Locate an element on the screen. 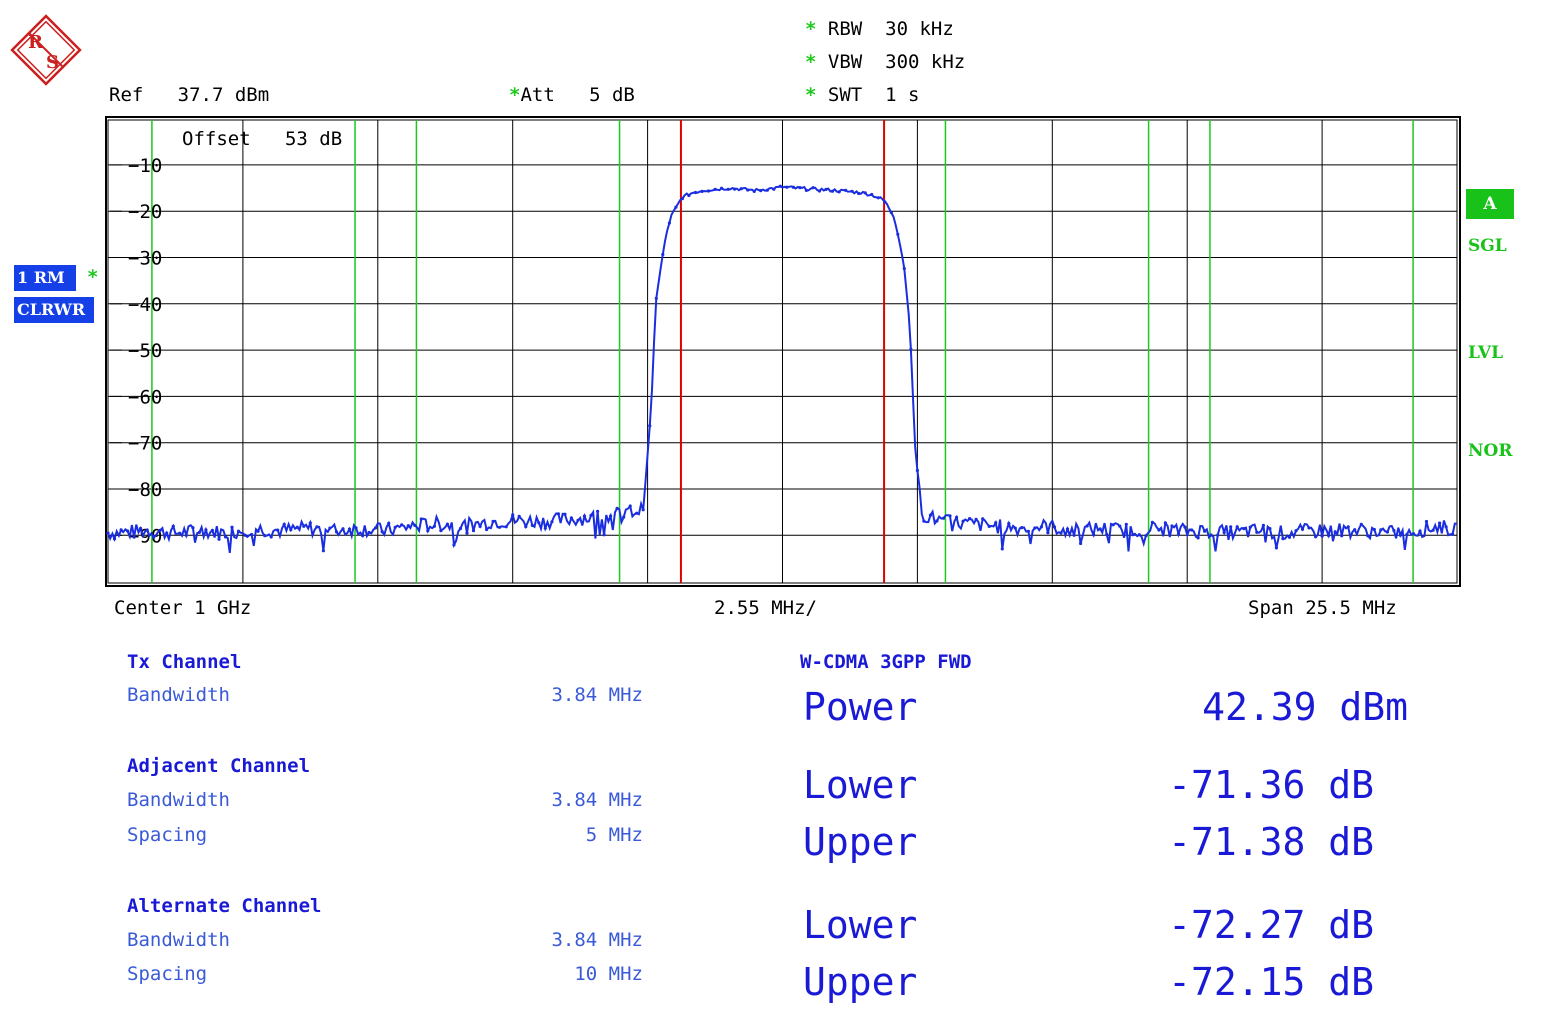  y-tick-label: −10 is located at coordinates (145, 166).